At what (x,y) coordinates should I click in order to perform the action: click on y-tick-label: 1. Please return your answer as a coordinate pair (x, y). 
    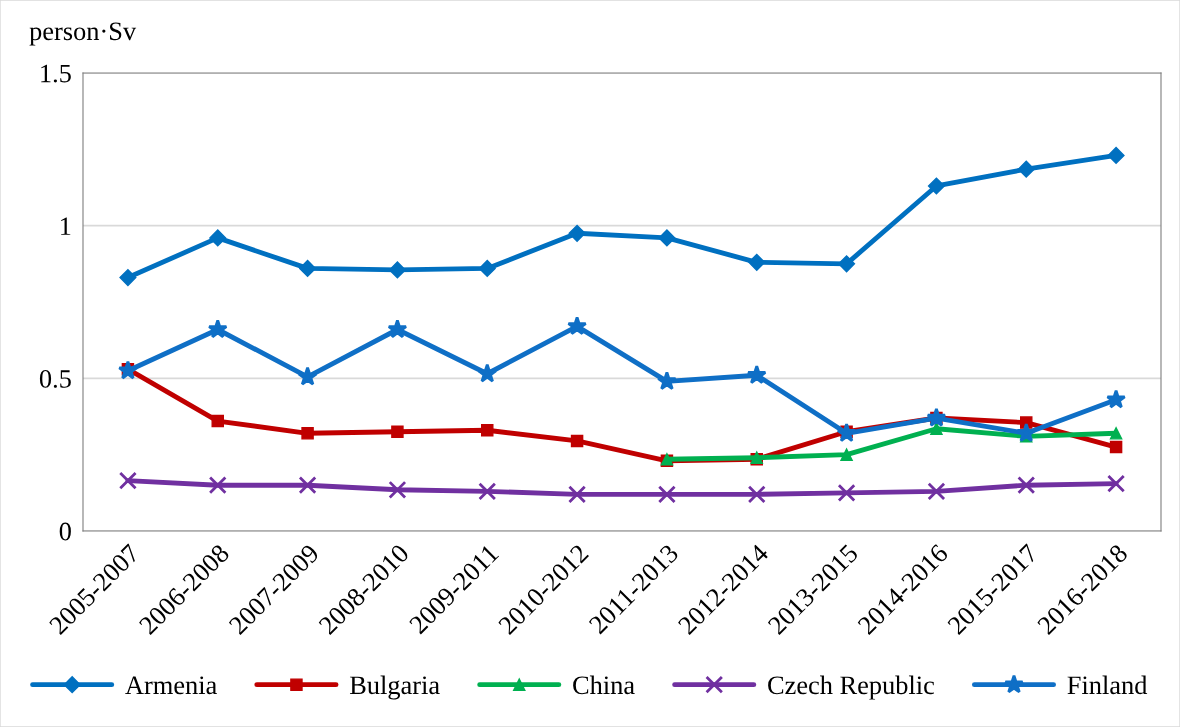
    Looking at the image, I should click on (66, 226).